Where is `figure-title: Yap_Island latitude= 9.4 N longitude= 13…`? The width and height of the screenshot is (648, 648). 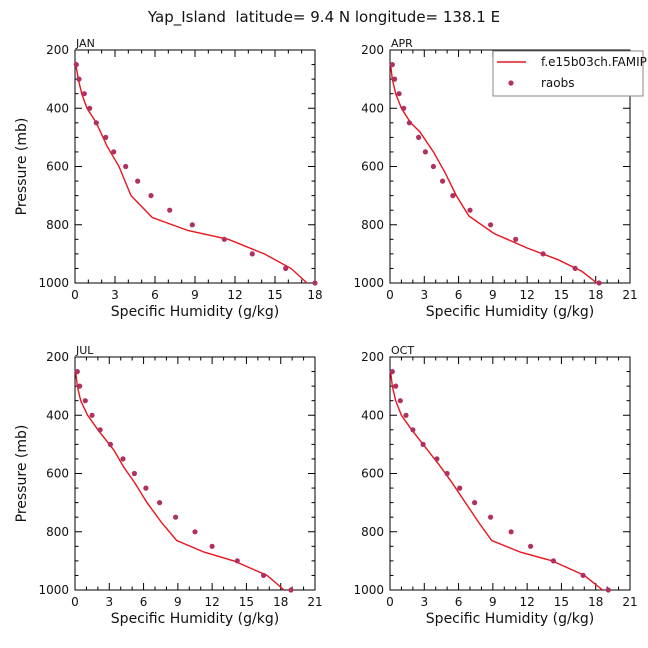 figure-title: Yap_Island latitude= 9.4 N longitude= 13… is located at coordinates (323, 17).